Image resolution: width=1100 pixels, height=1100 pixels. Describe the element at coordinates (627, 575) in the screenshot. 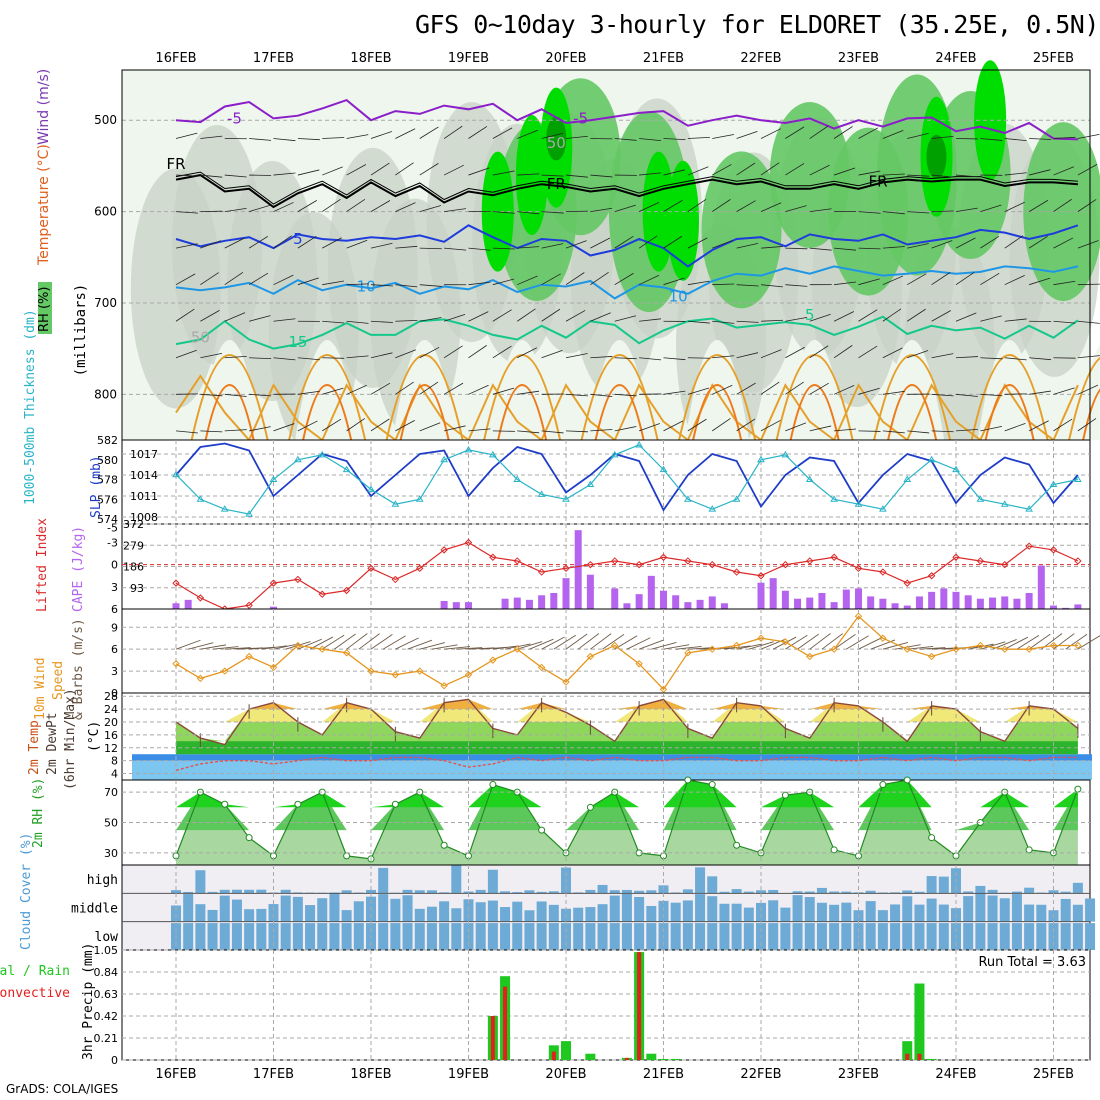

I see `lifted-index-line` at that location.